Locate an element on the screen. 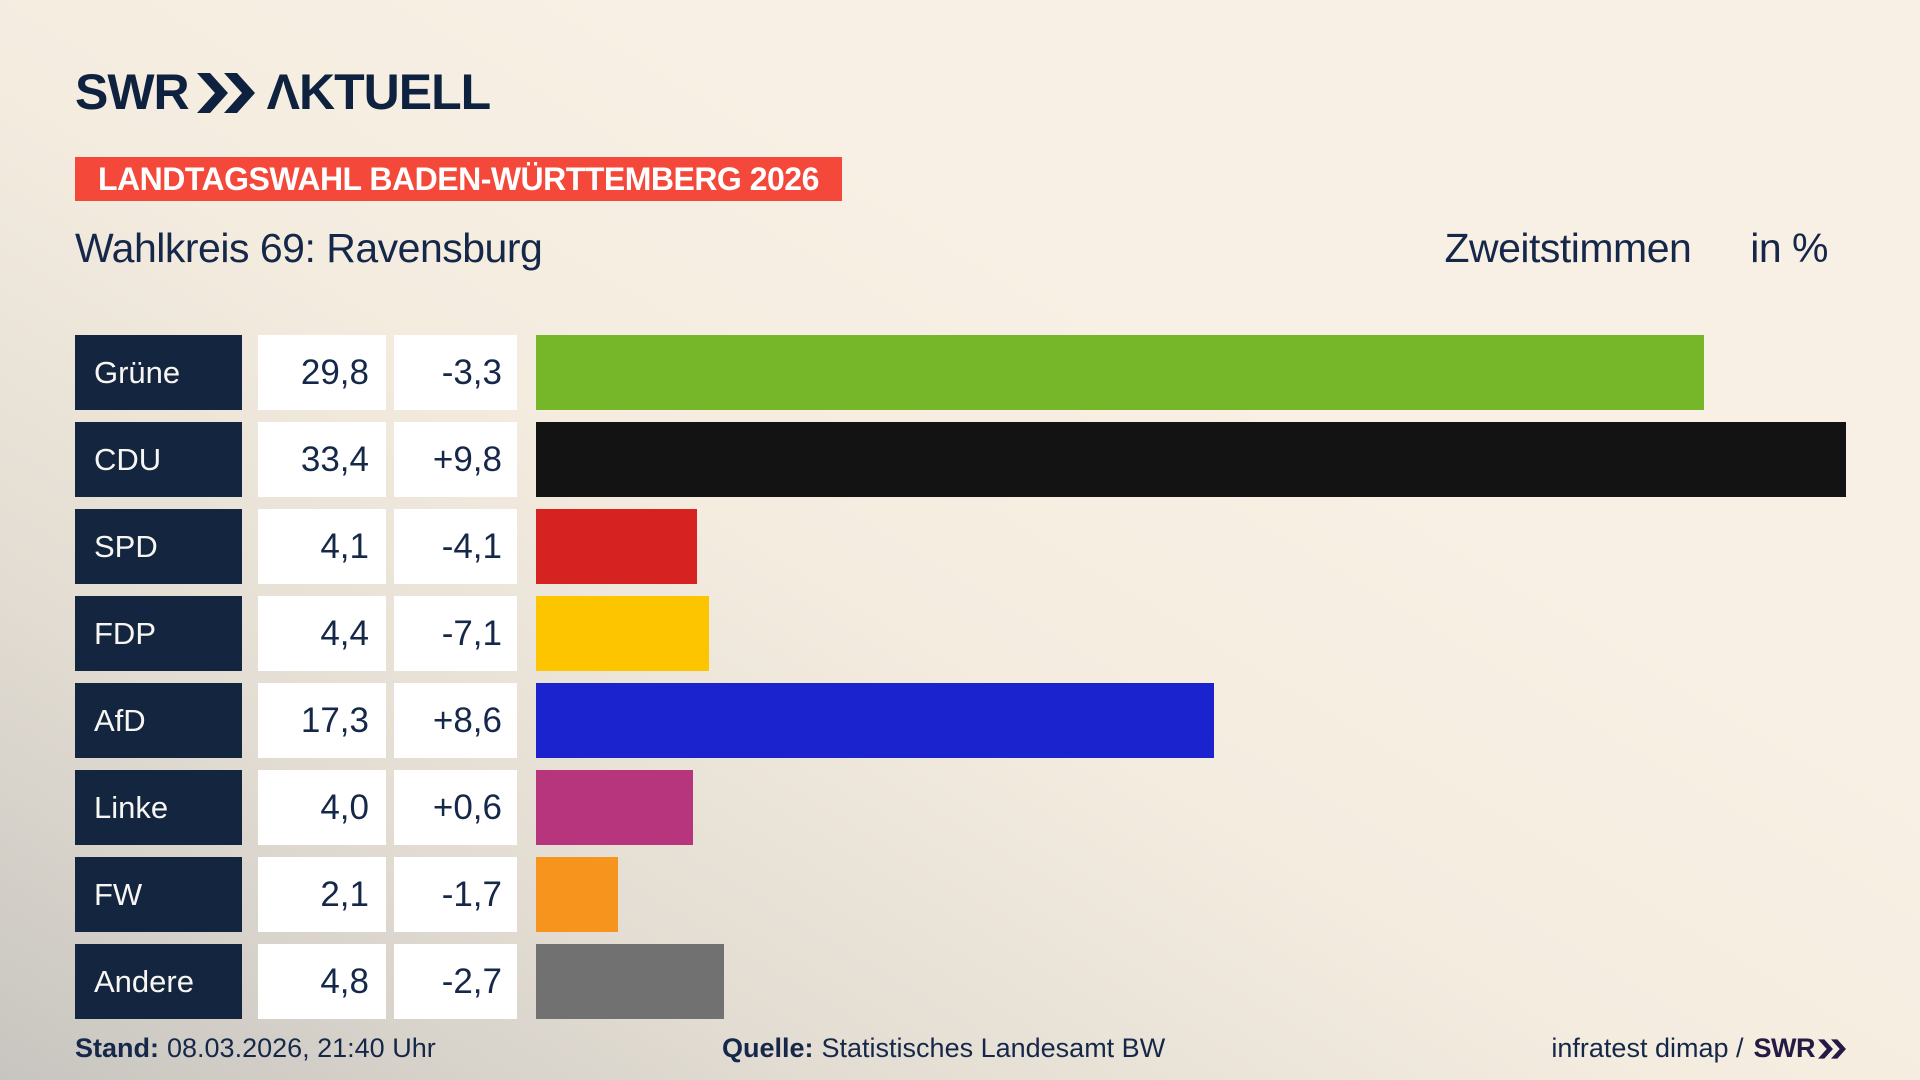 The height and width of the screenshot is (1080, 1920). credit-info: infratest dimap / SWR is located at coordinates (1698, 1048).